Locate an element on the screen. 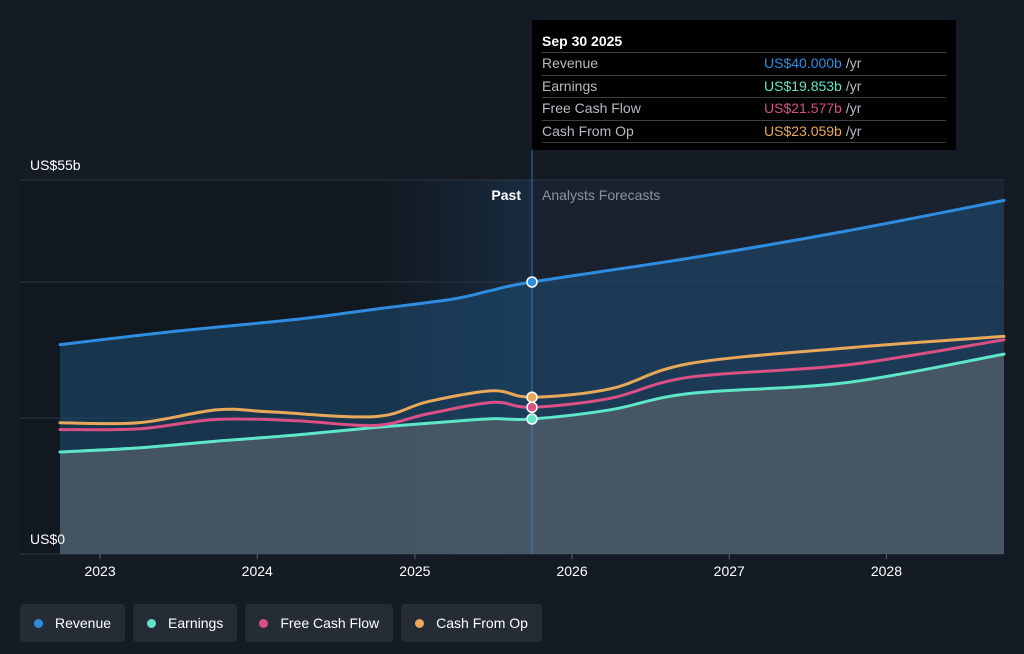 The image size is (1024, 654). tooltip-label: Revenue is located at coordinates (570, 63).